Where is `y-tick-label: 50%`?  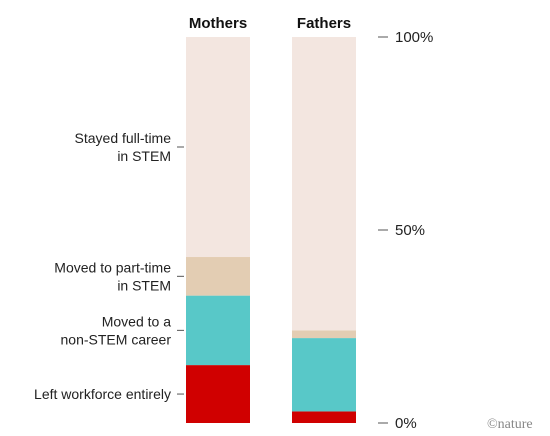
y-tick-label: 50% is located at coordinates (410, 230).